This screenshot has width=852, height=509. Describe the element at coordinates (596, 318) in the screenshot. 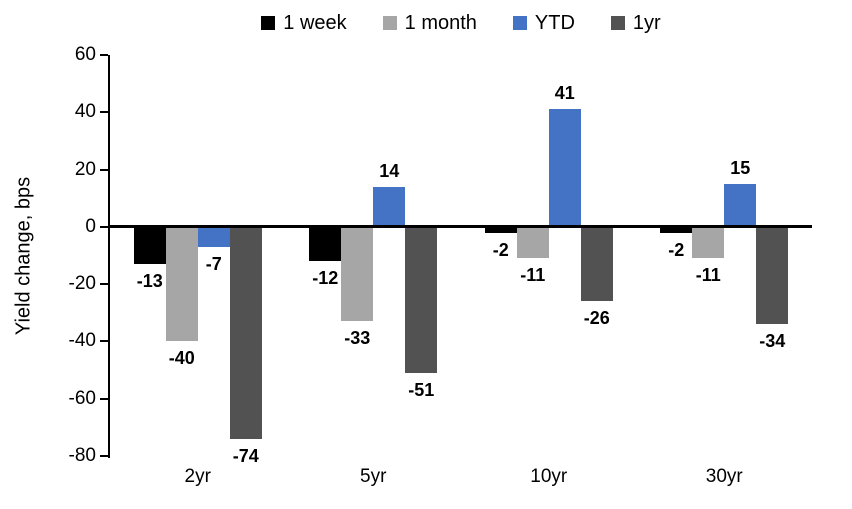

I see `bar-value-label: -26` at that location.